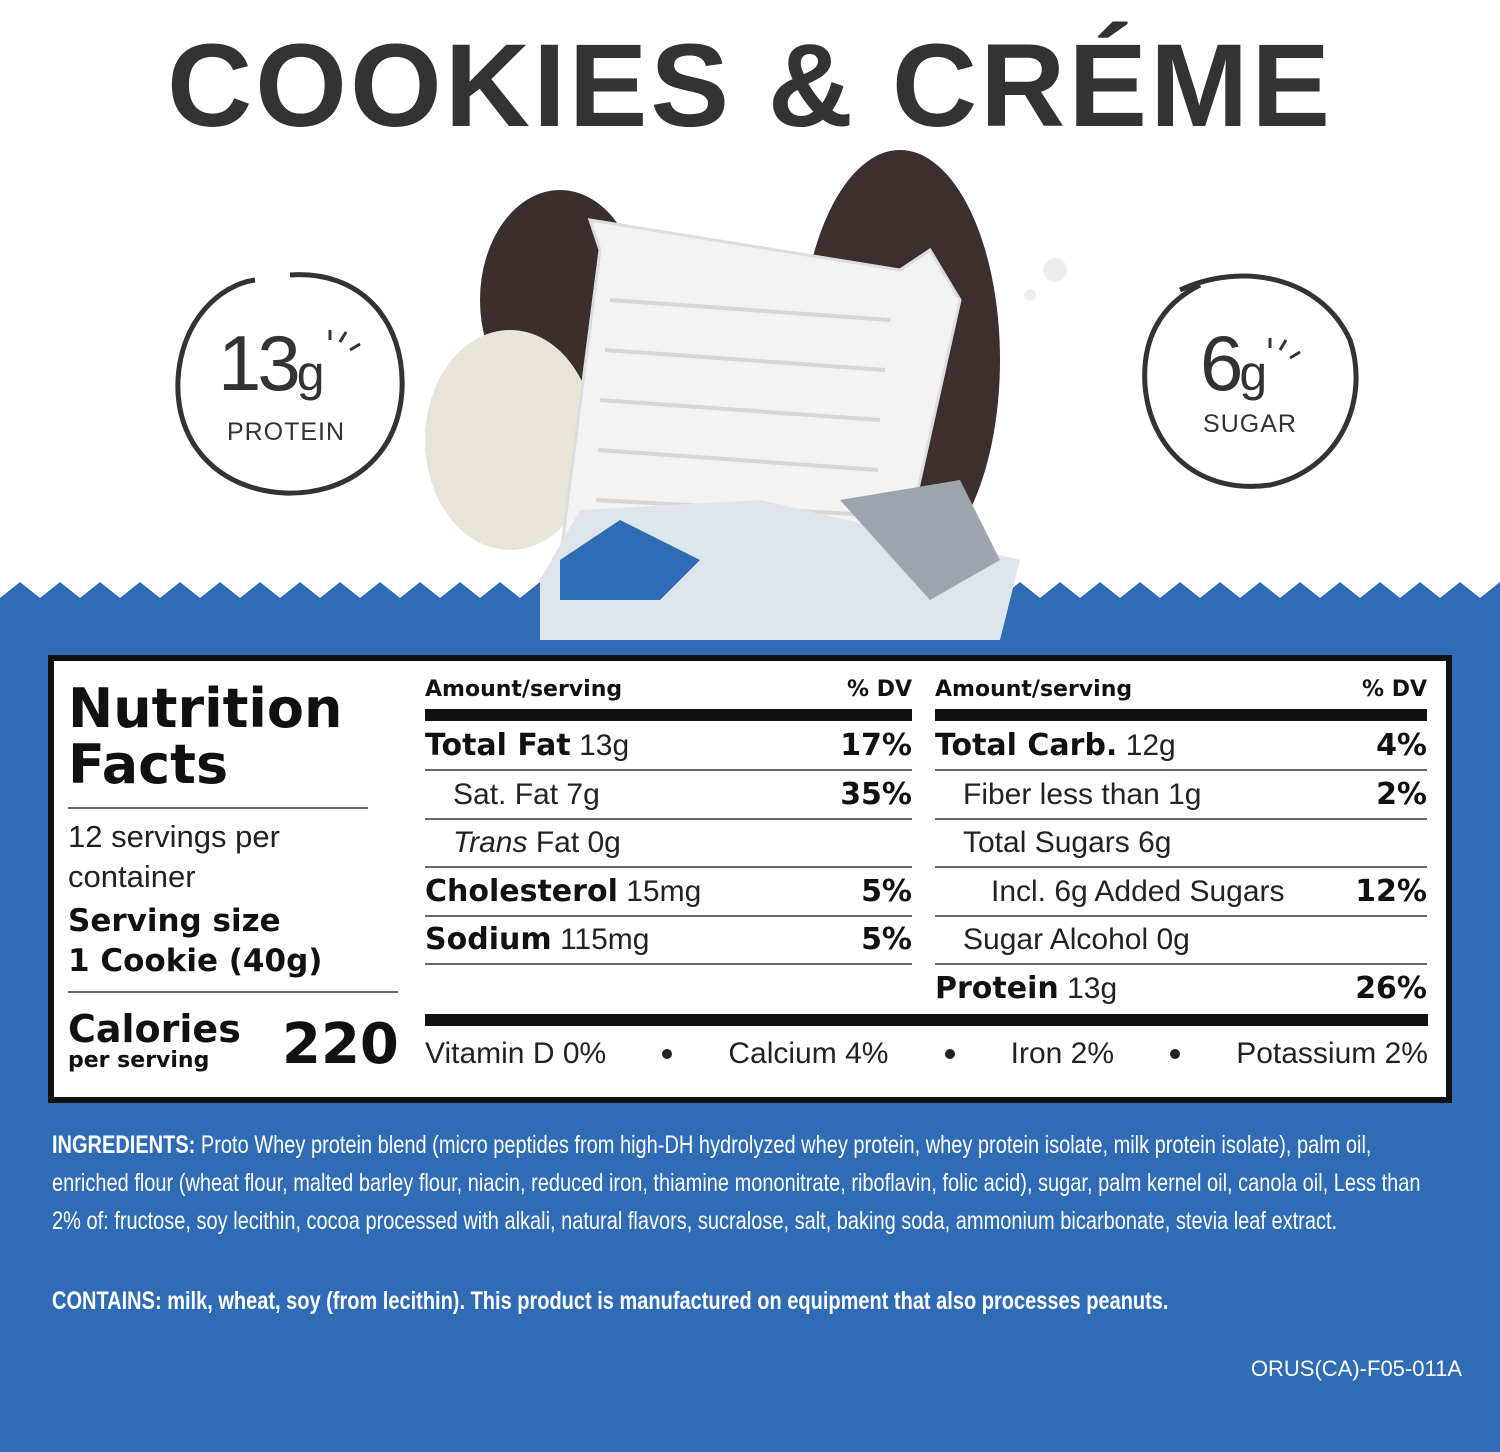 This screenshot has height=1452, width=1500. What do you see at coordinates (1155, 842) in the screenshot?
I see `nutrient-amount: 6g` at bounding box center [1155, 842].